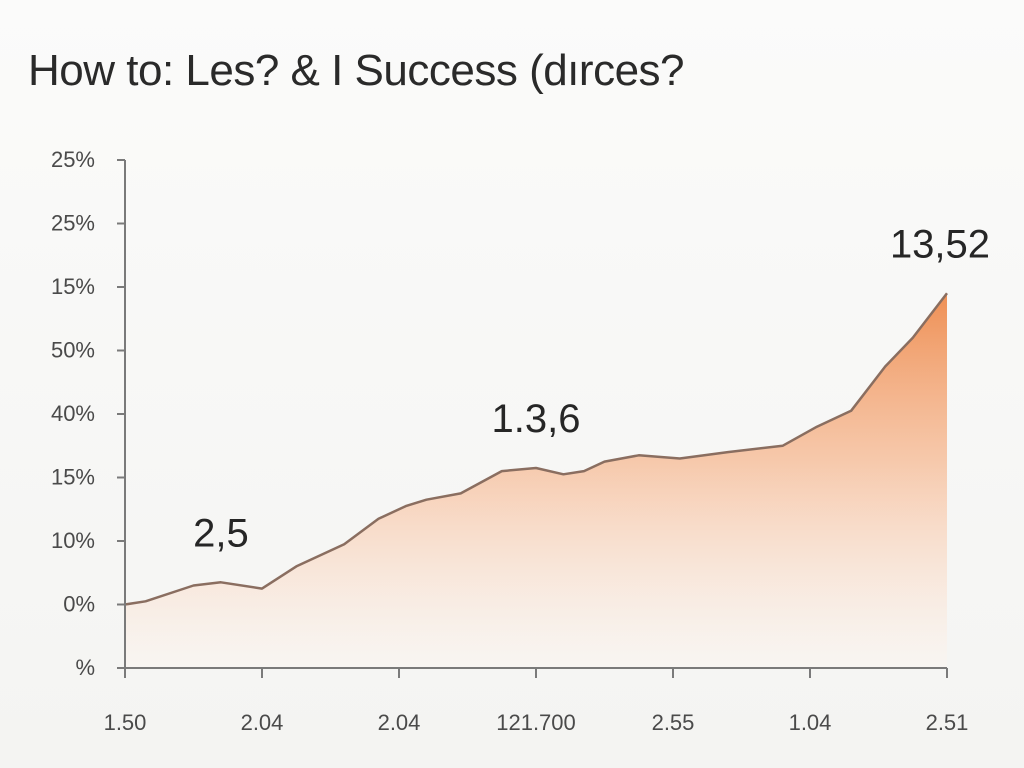 The image size is (1024, 768). I want to click on y-tick-label: 40%, so click(73, 413).